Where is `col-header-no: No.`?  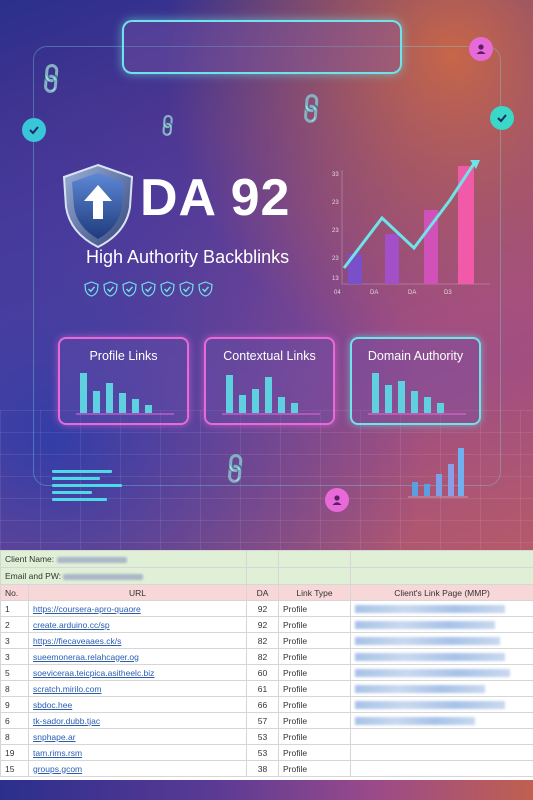
col-header-no: No. is located at coordinates (14, 592).